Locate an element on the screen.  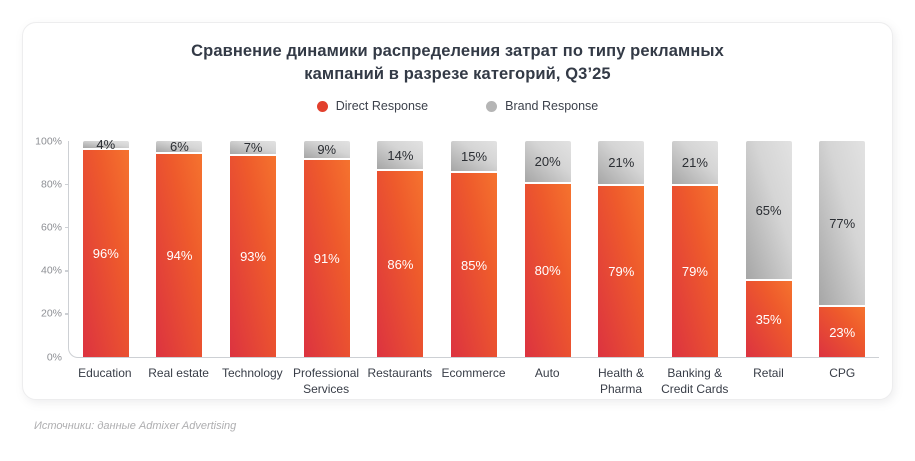
bar-segment-brand-response: 20% is located at coordinates (547, 163).